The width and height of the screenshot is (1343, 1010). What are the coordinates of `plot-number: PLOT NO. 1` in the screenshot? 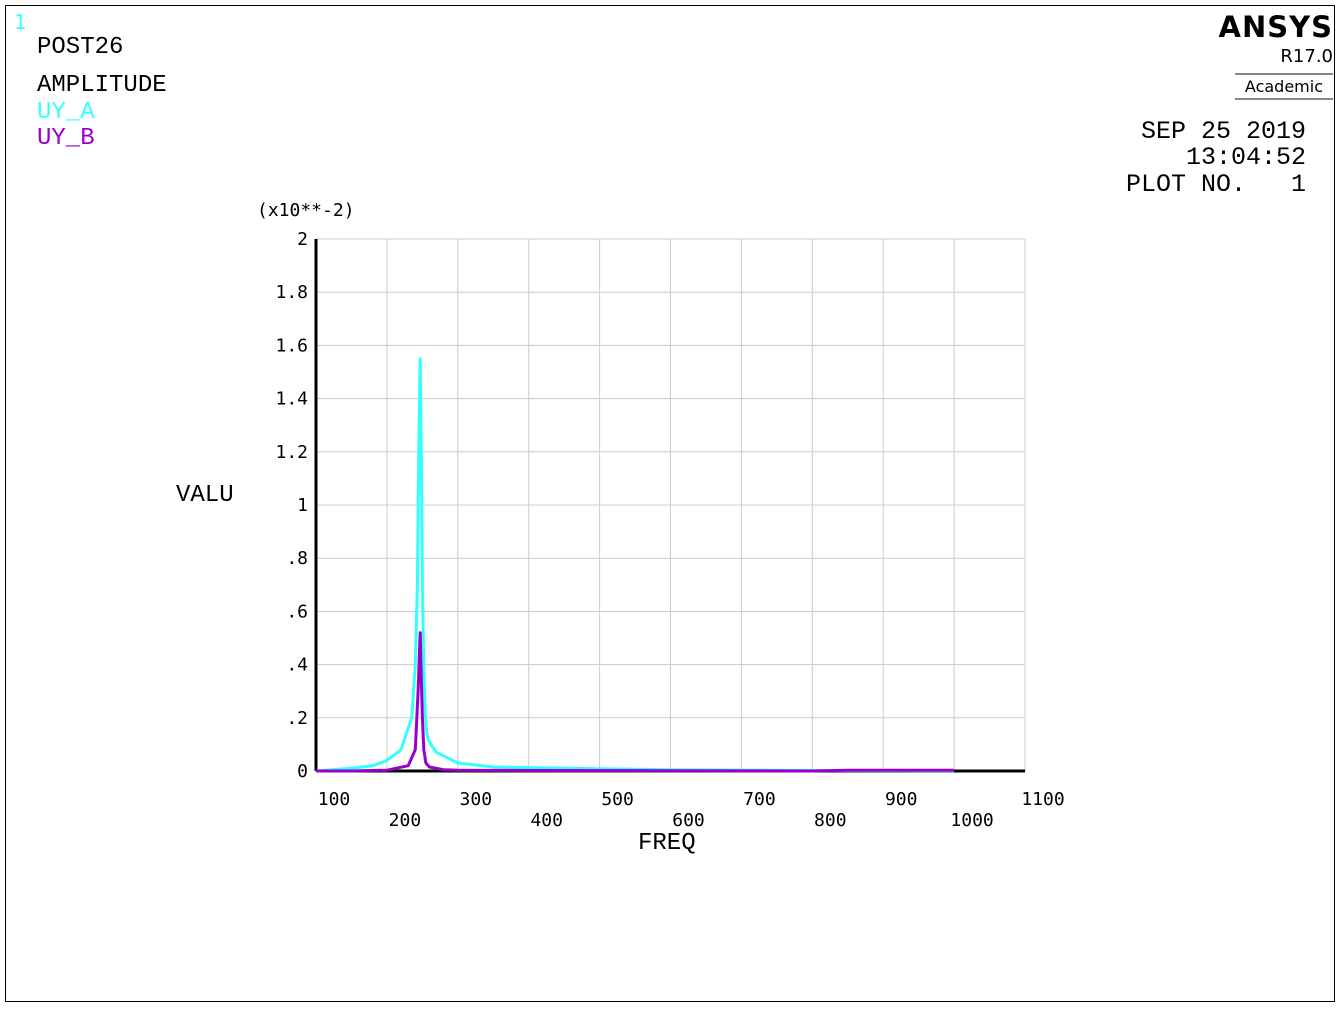 It's located at (1215, 184).